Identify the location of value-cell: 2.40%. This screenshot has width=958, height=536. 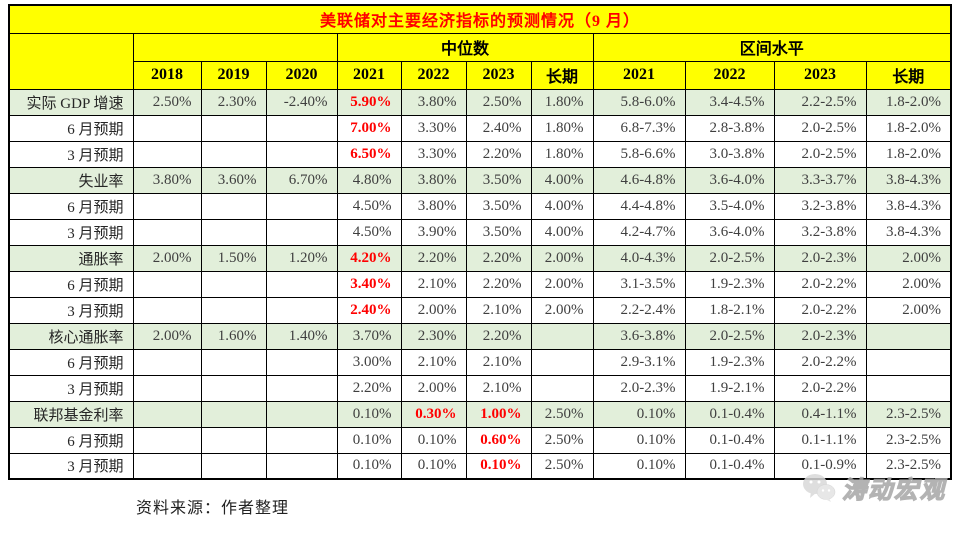
(369, 310).